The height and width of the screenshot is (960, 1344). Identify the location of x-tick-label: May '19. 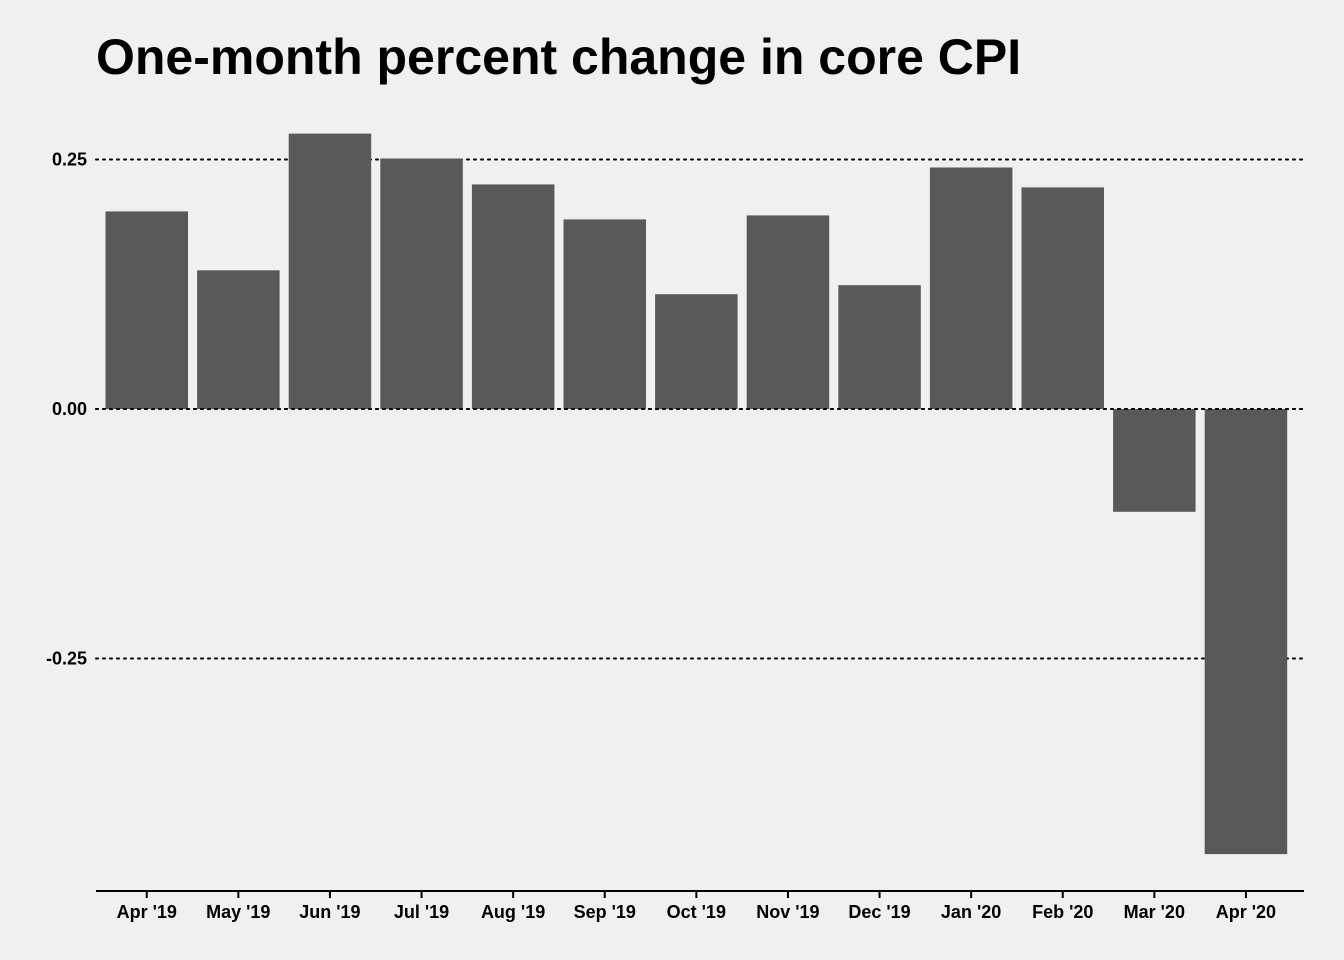
(238, 912).